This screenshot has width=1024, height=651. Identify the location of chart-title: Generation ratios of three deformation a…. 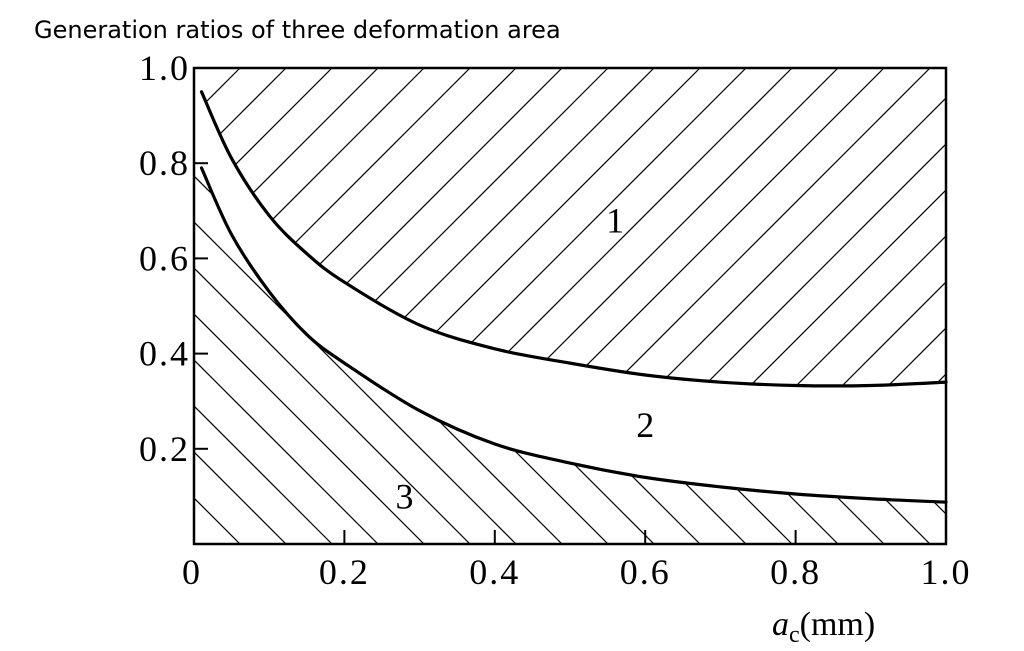
(297, 30).